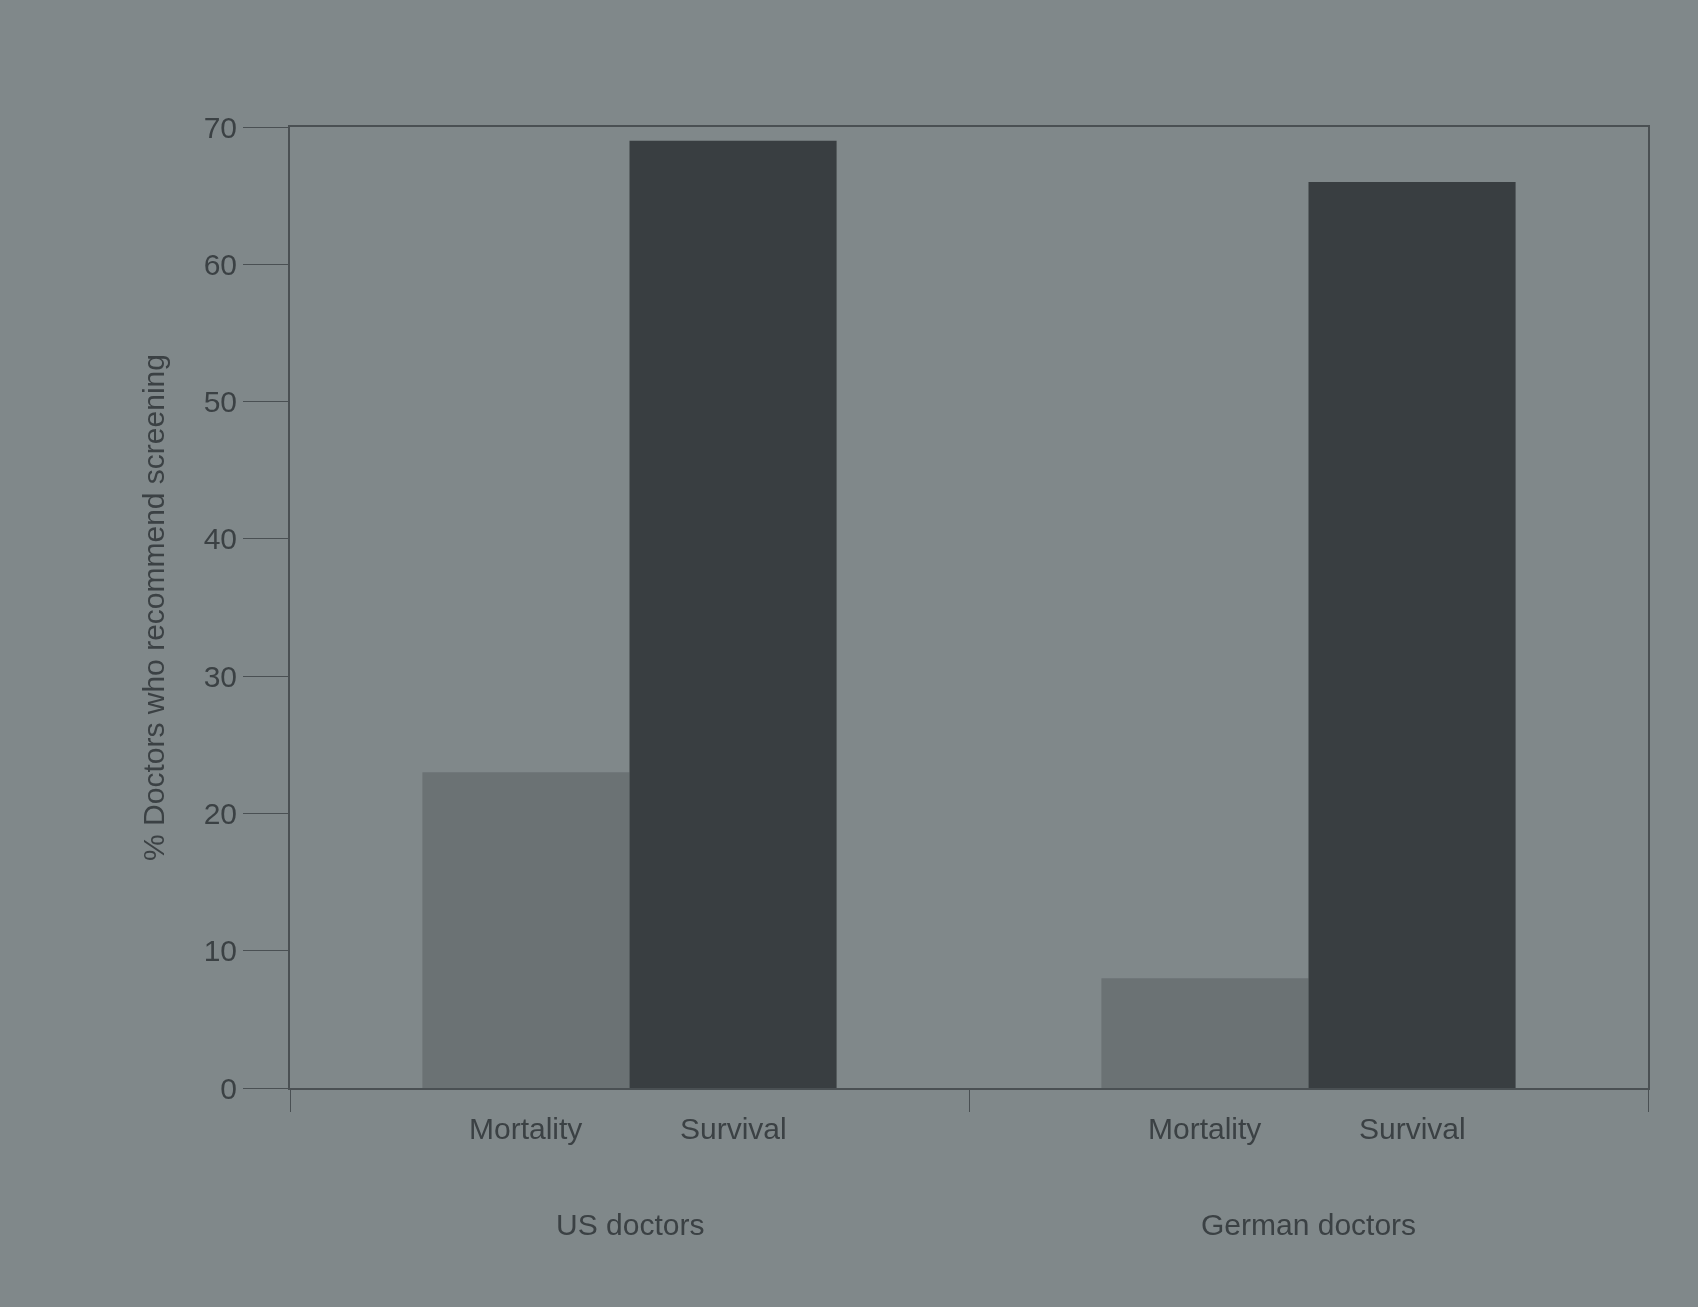 The height and width of the screenshot is (1307, 1698). I want to click on y-tick-label: 0, so click(228, 1088).